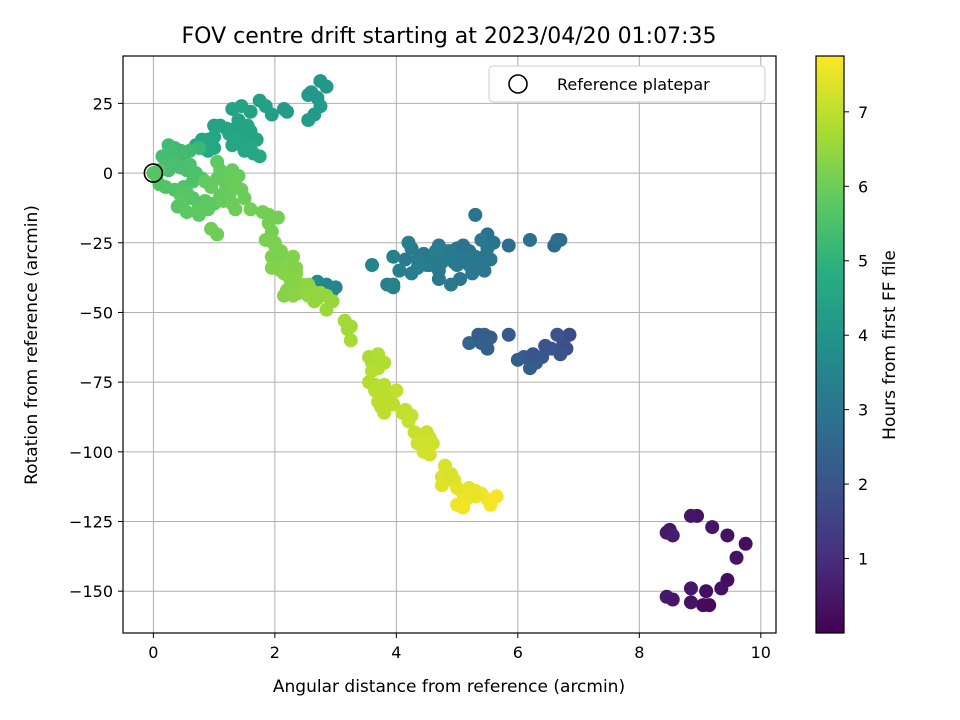  I want to click on legend-marker, so click(518, 84).